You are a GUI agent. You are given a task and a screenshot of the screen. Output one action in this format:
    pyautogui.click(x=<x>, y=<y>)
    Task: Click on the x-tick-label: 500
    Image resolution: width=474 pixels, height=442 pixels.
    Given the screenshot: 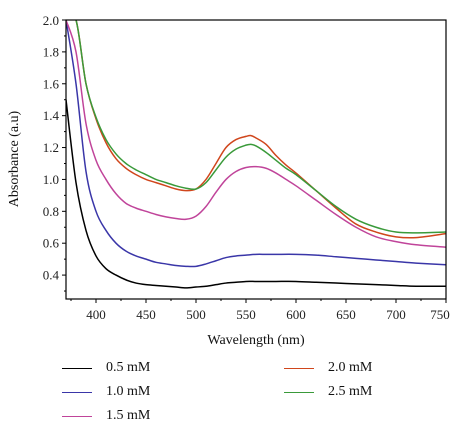 What is the action you would take?
    pyautogui.click(x=196, y=314)
    